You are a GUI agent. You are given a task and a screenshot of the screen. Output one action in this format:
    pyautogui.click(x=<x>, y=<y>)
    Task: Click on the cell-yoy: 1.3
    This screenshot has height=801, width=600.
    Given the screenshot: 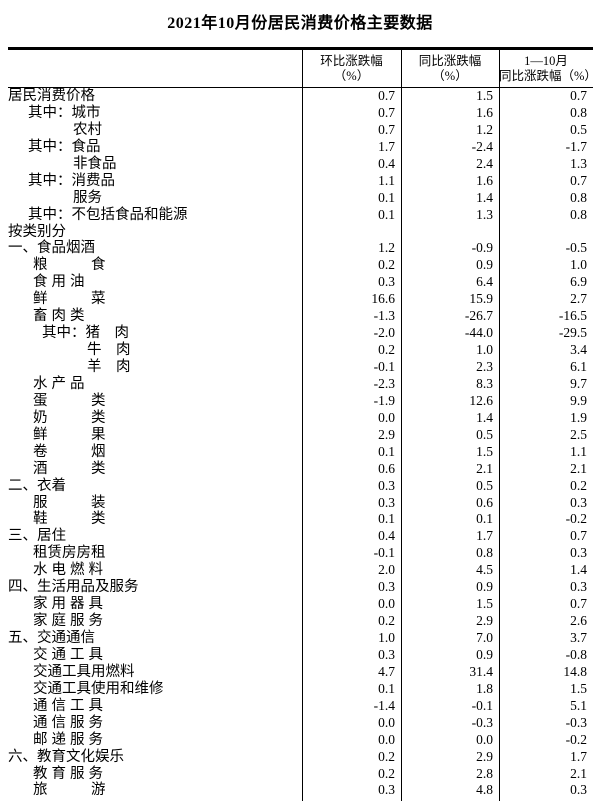 What is the action you would take?
    pyautogui.click(x=484, y=214)
    